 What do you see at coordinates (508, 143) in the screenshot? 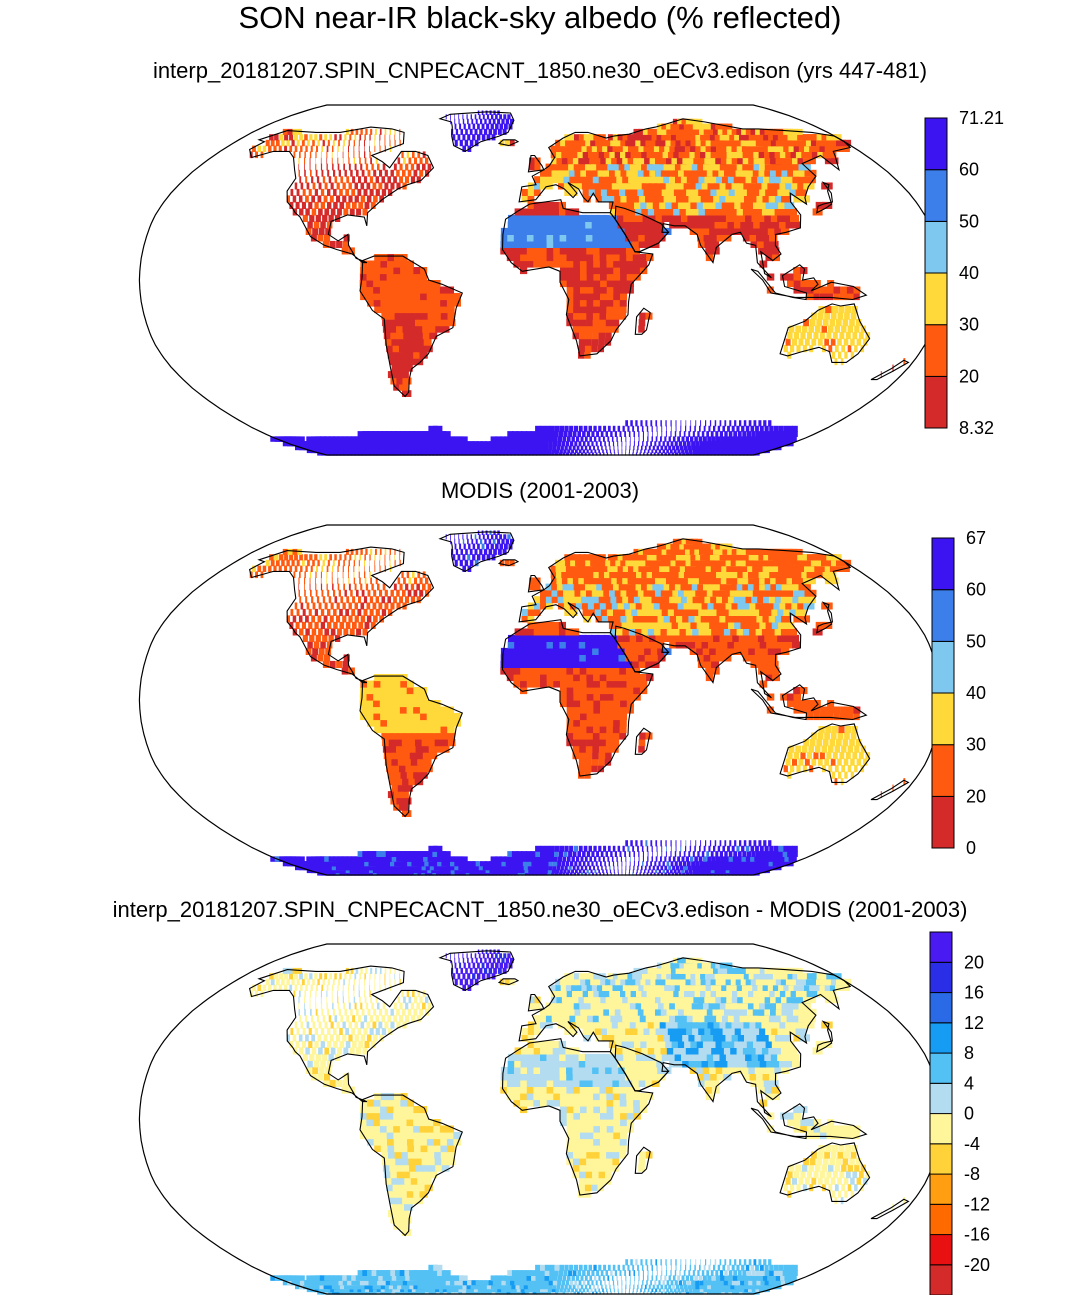
I see `coastline` at bounding box center [508, 143].